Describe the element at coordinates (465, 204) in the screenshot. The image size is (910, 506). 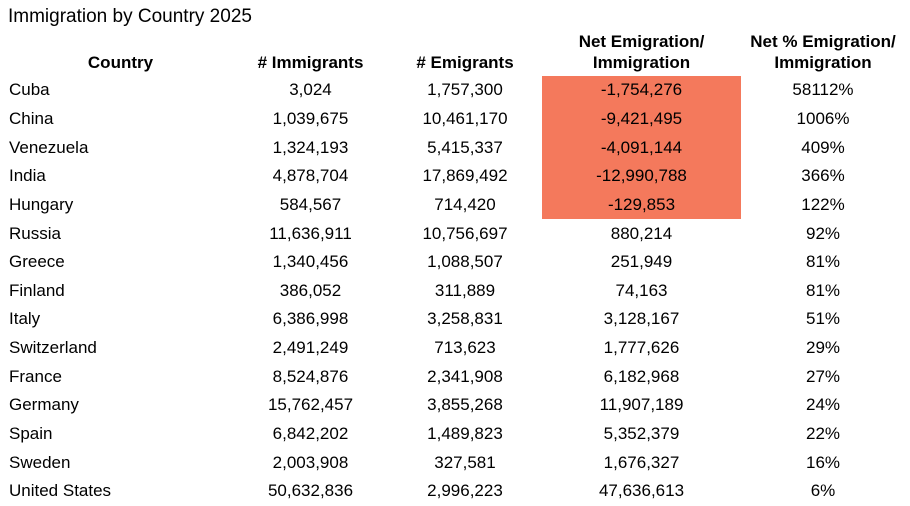
I see `cell-emigrants: 714,420` at that location.